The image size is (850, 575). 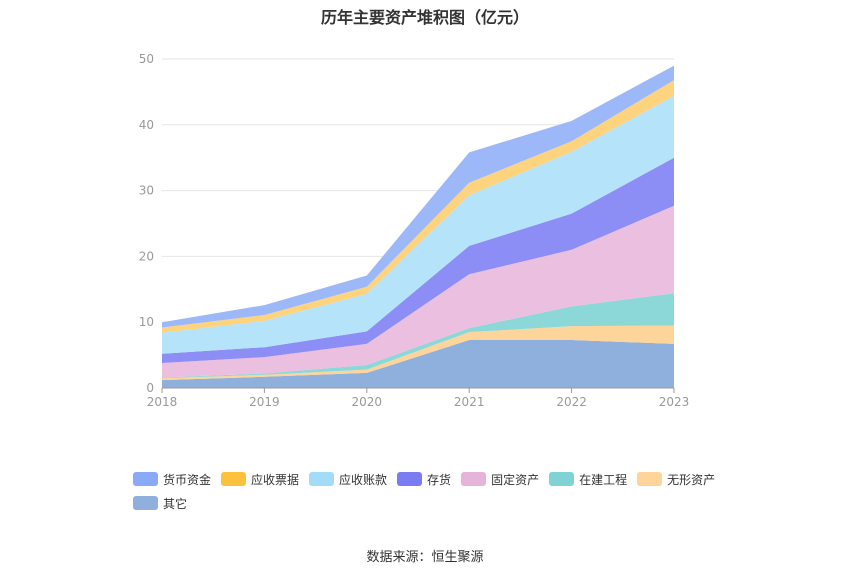 What do you see at coordinates (275, 479) in the screenshot?
I see `legend-label: 应收票据` at bounding box center [275, 479].